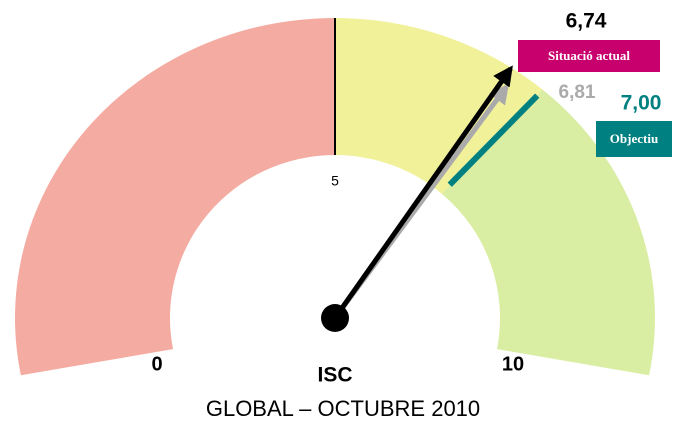  I want to click on target-name: Objectiu, so click(634, 138).